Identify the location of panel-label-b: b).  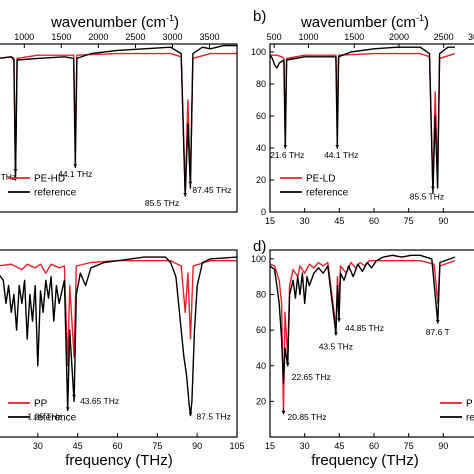
(259, 16).